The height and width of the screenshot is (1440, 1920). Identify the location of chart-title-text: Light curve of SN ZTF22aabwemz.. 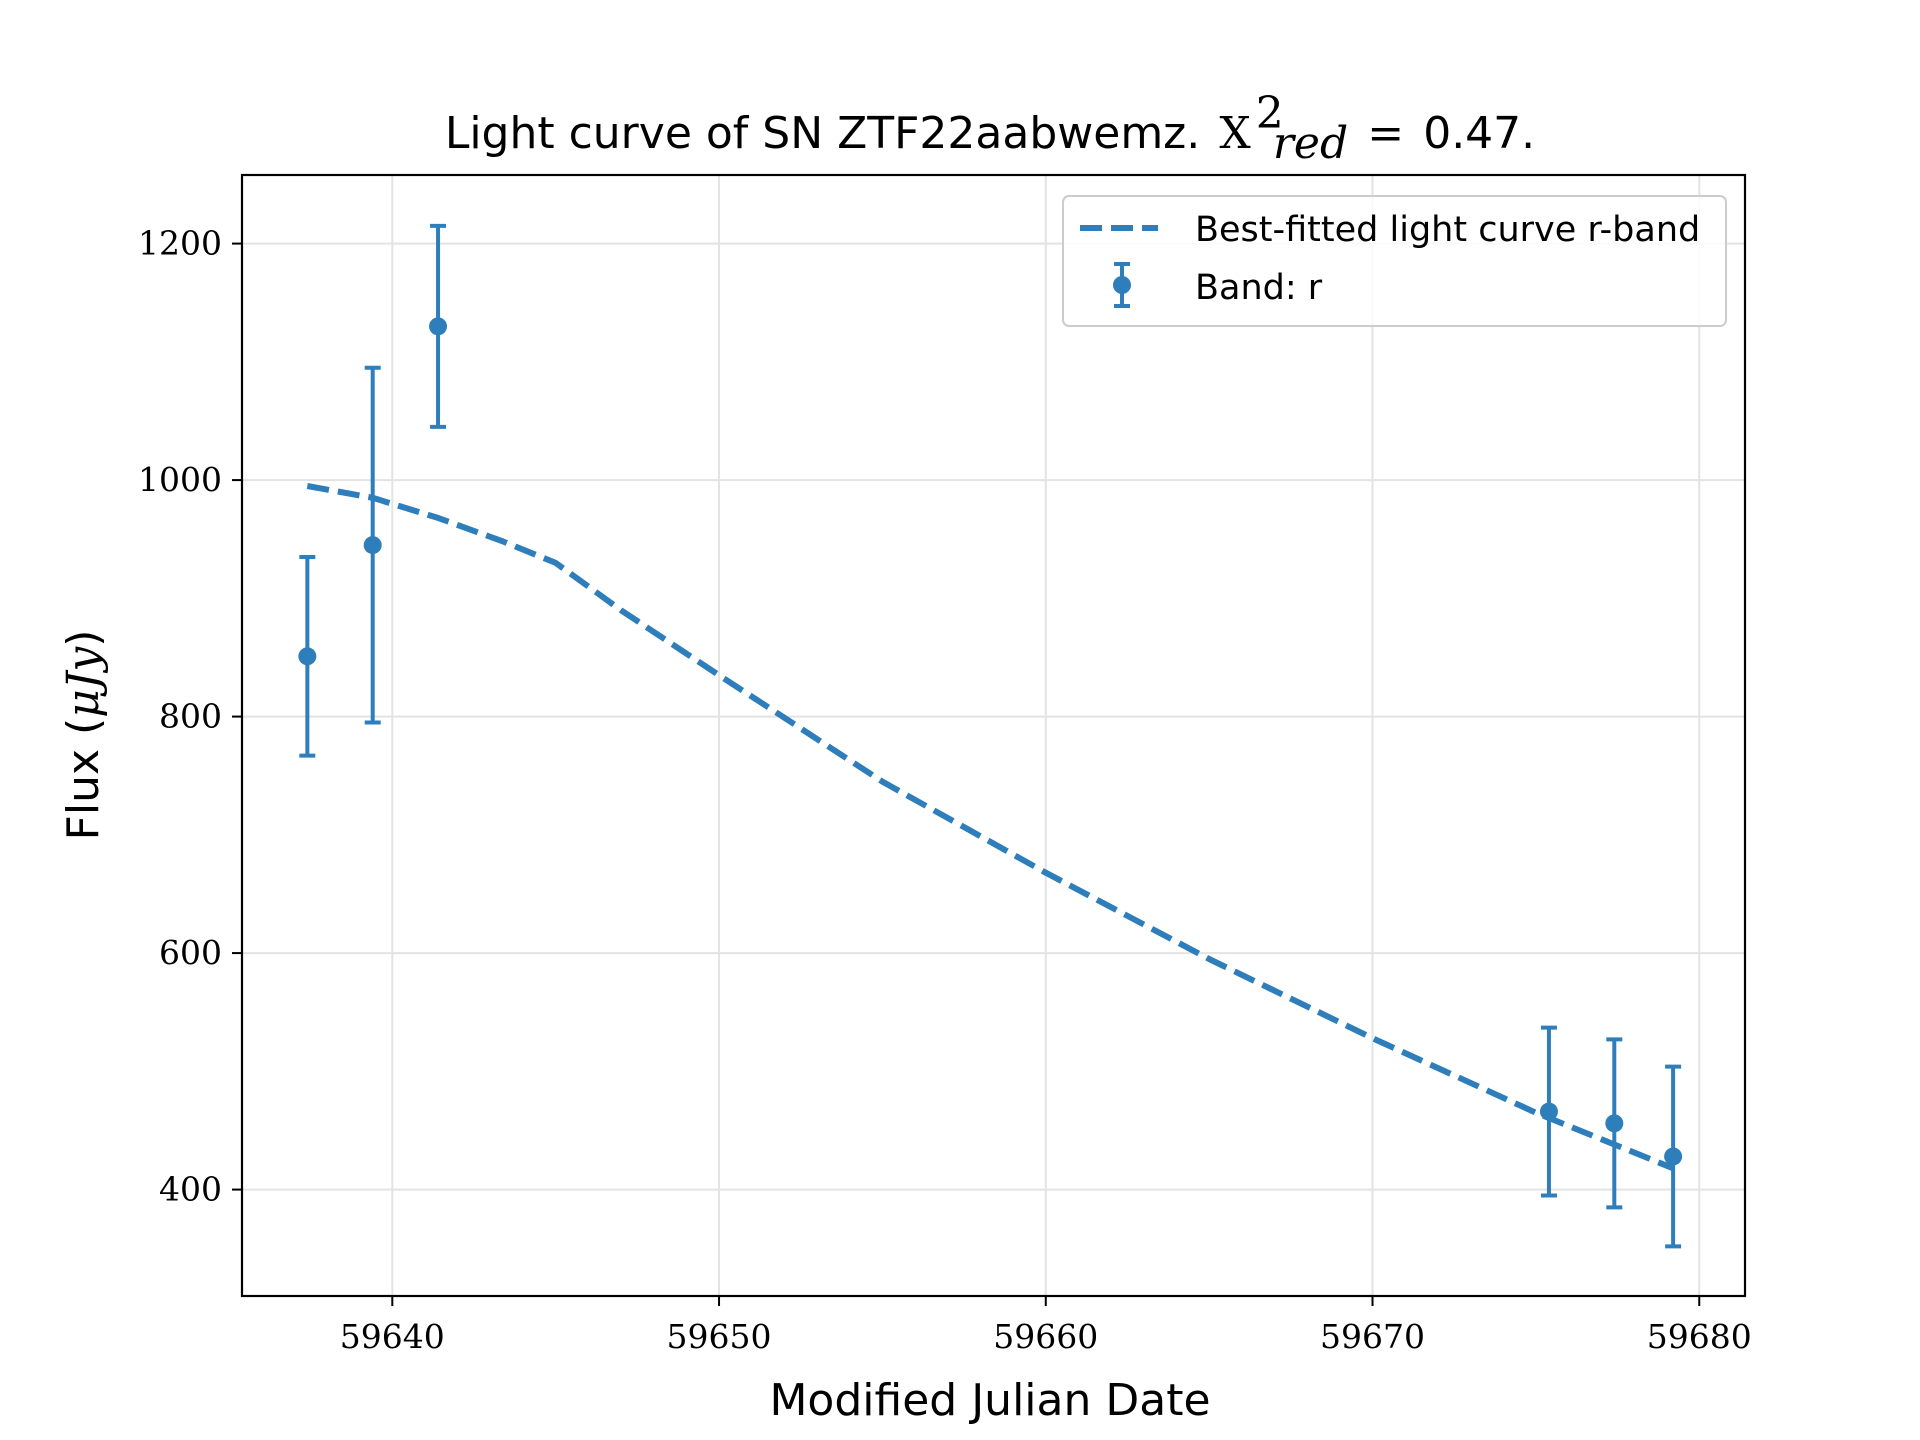
(822, 133).